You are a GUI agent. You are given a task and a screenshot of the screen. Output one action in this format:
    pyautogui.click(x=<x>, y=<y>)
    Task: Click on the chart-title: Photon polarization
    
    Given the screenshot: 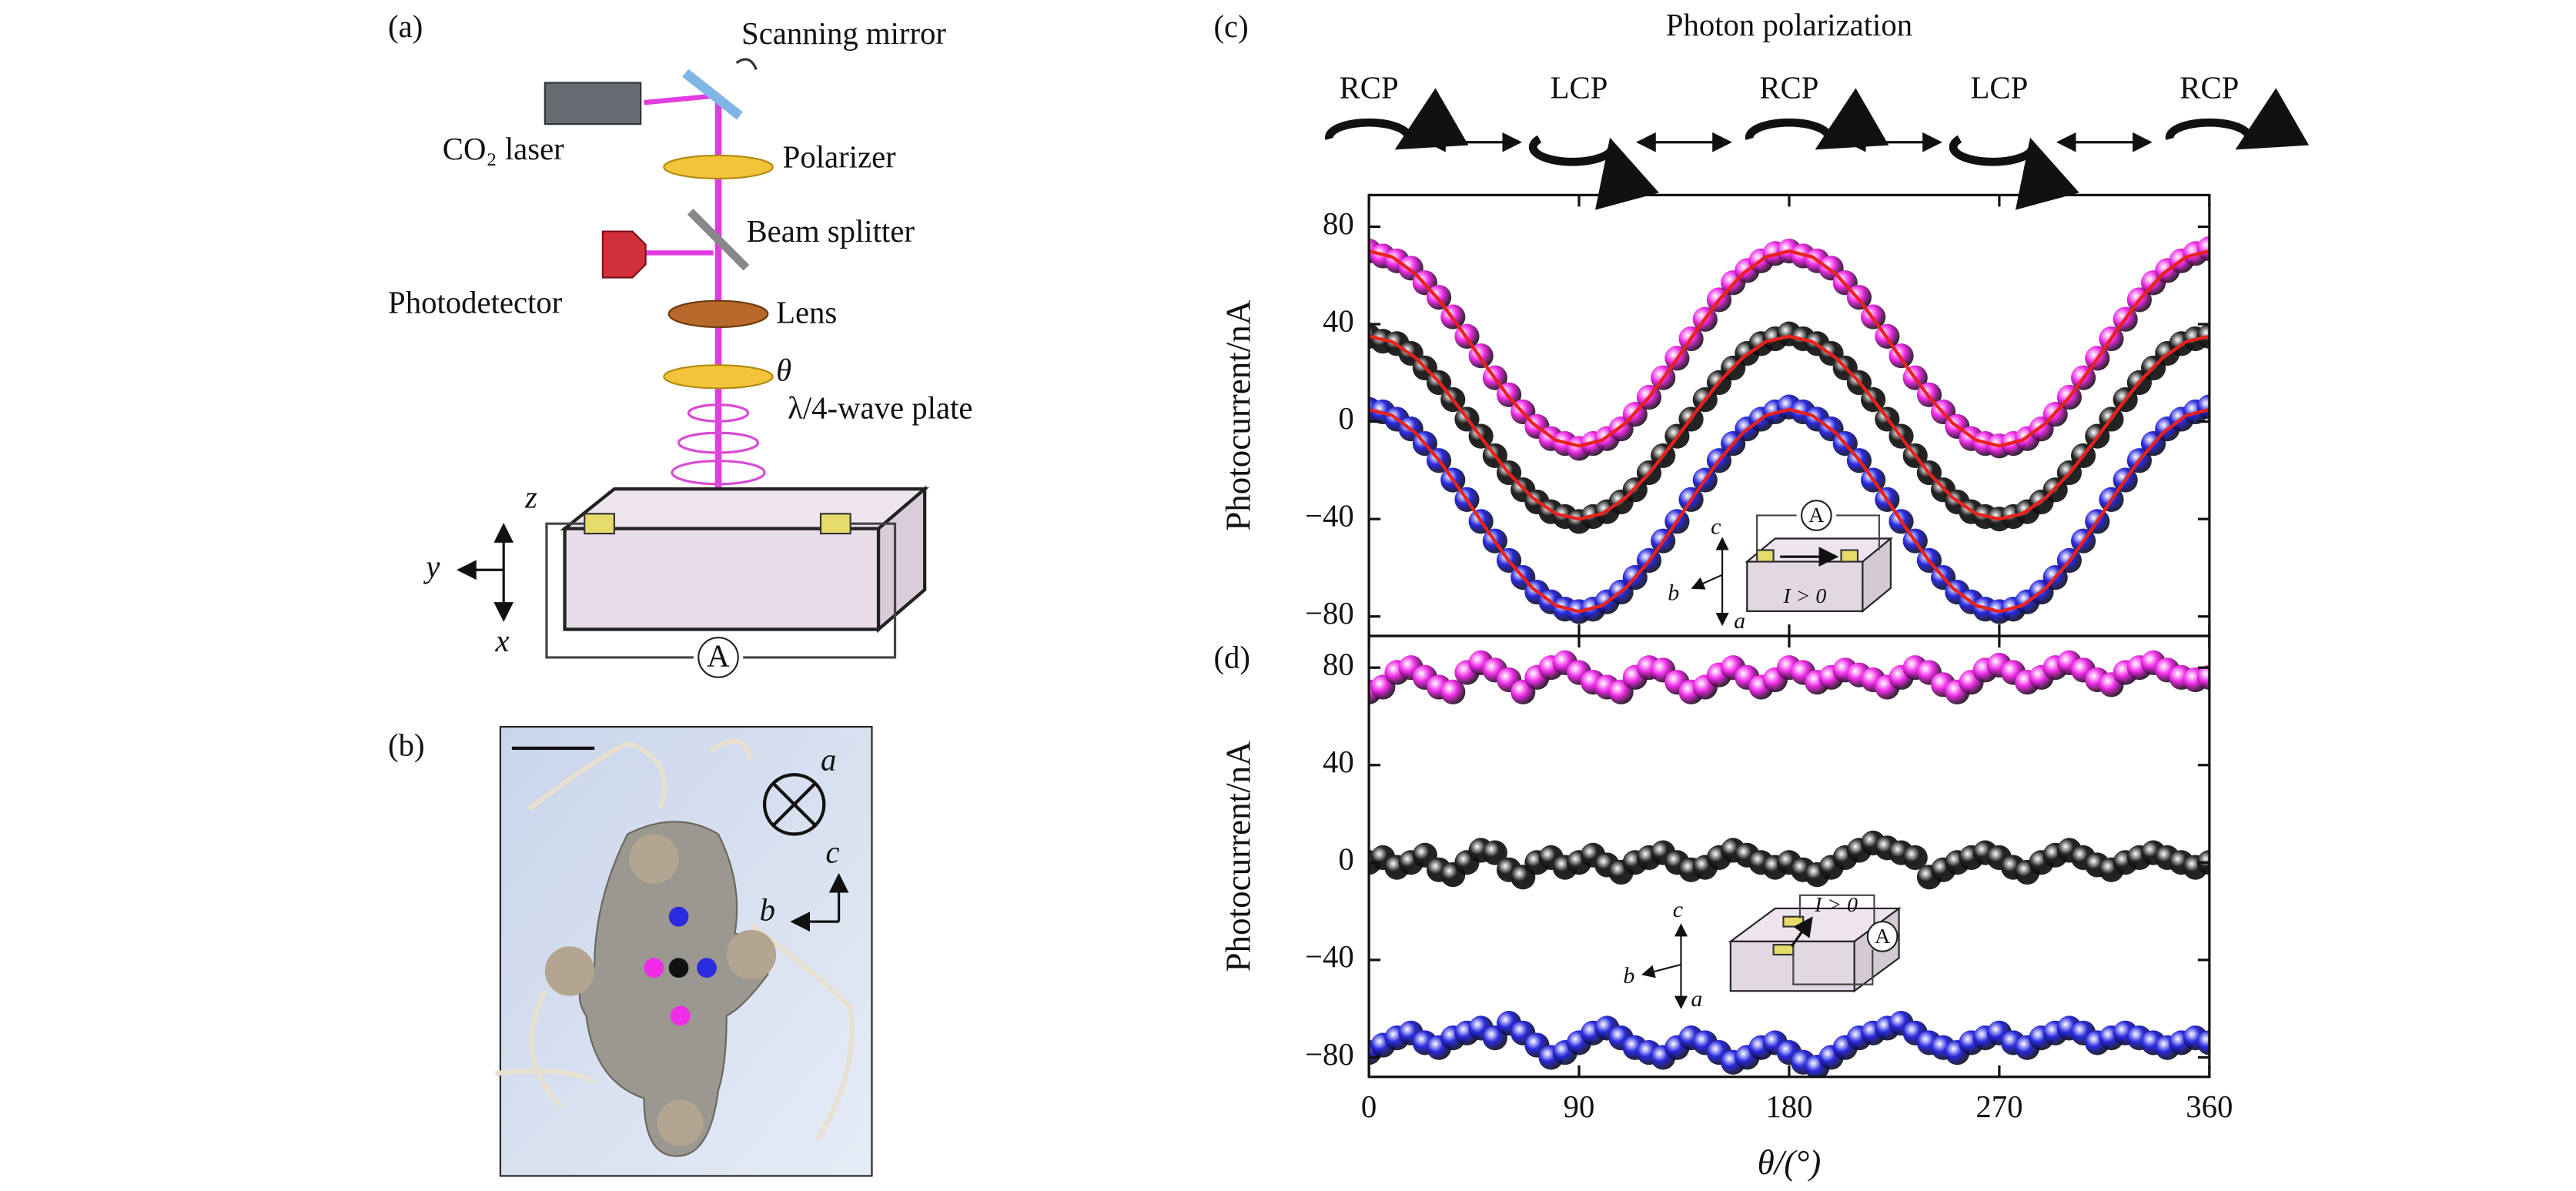 What is the action you would take?
    pyautogui.click(x=1789, y=25)
    